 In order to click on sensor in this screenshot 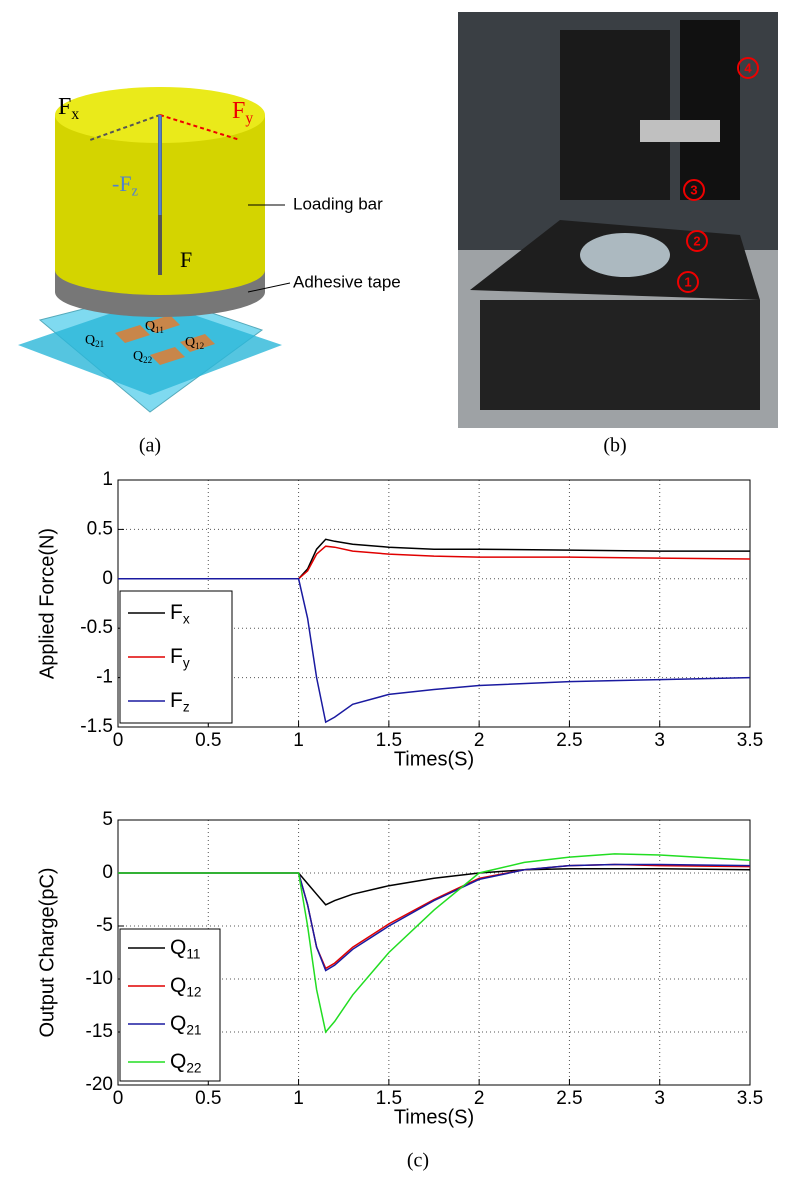, I will do `click(625, 255)`.